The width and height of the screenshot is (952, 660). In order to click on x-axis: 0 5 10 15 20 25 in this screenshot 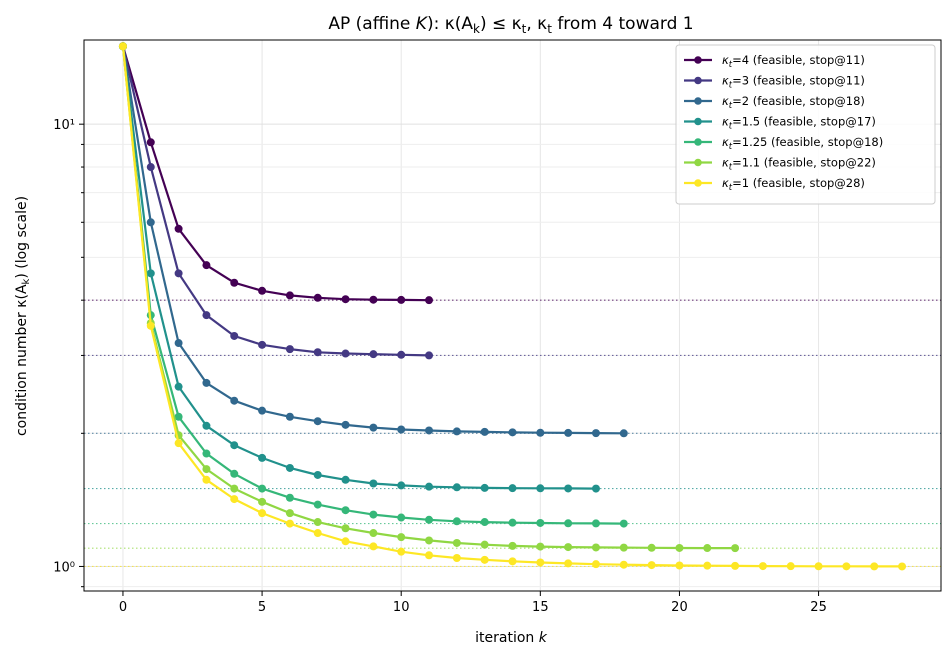, I will do `click(473, 603)`.